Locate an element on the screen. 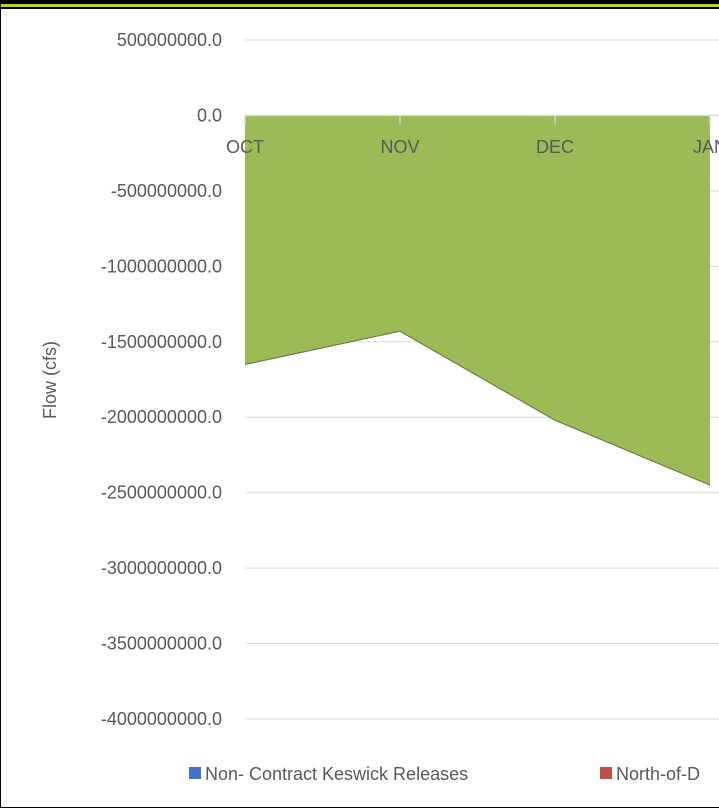  top-accent-line is located at coordinates (360, 5).